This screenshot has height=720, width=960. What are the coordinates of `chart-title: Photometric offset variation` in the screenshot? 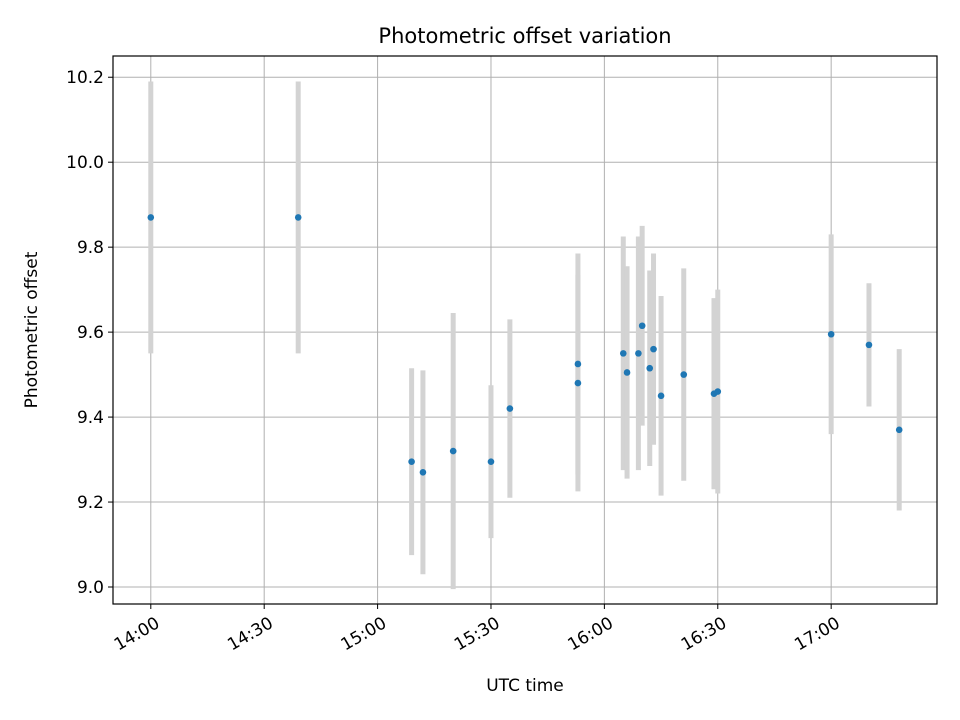 It's located at (524, 36).